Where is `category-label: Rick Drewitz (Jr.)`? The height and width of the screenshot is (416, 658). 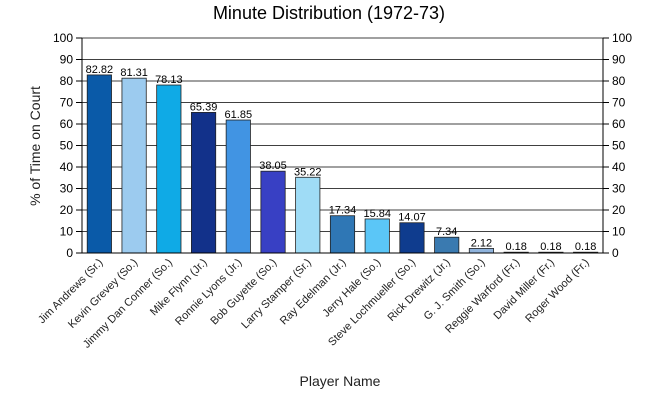 category-label: Rick Drewitz (Jr.) is located at coordinates (419, 290).